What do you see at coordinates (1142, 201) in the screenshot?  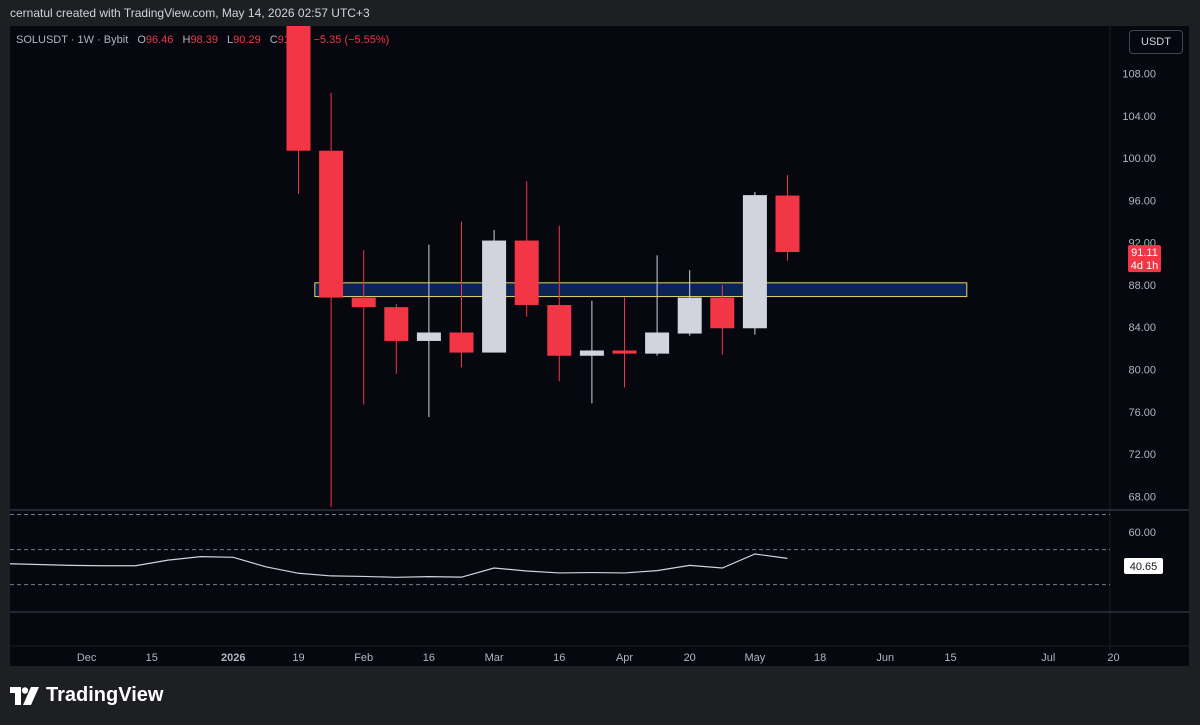 I see `price-tick-label: 96.00` at bounding box center [1142, 201].